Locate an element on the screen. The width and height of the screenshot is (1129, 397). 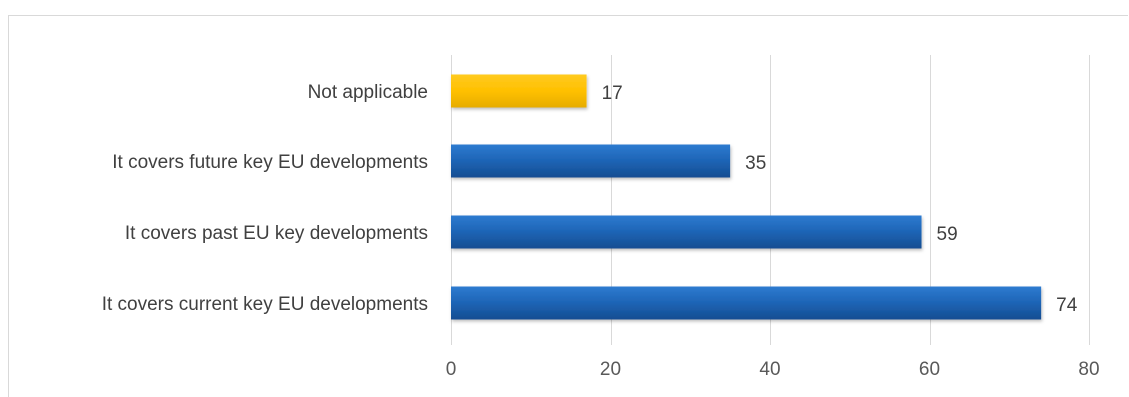
data-label-4: 74 is located at coordinates (1067, 305).